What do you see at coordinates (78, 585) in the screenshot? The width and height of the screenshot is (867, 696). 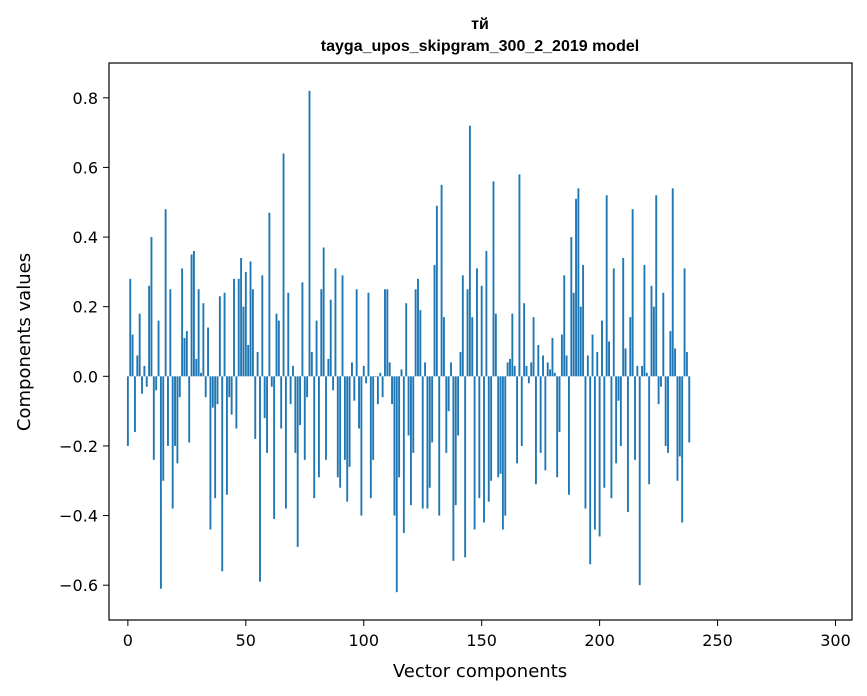 I see `y-tick-label: −0.6` at bounding box center [78, 585].